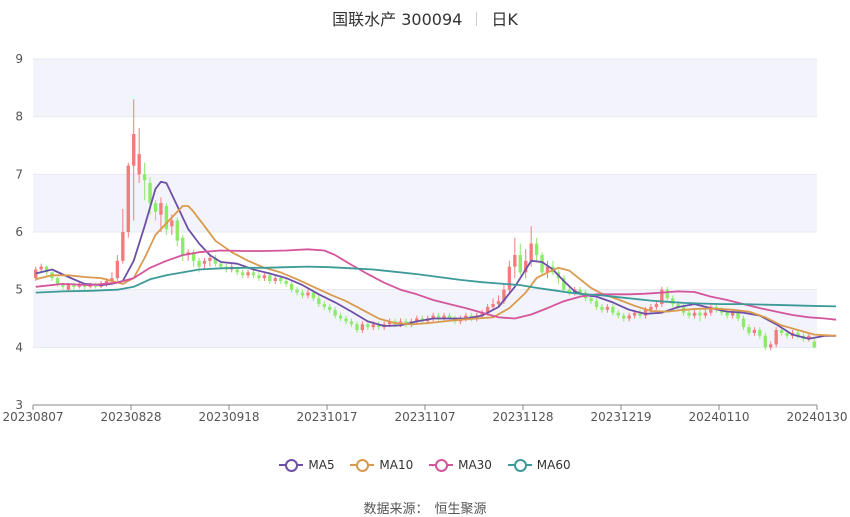  What do you see at coordinates (816, 417) in the screenshot?
I see `x-tick-label: 20240130` at bounding box center [816, 417].